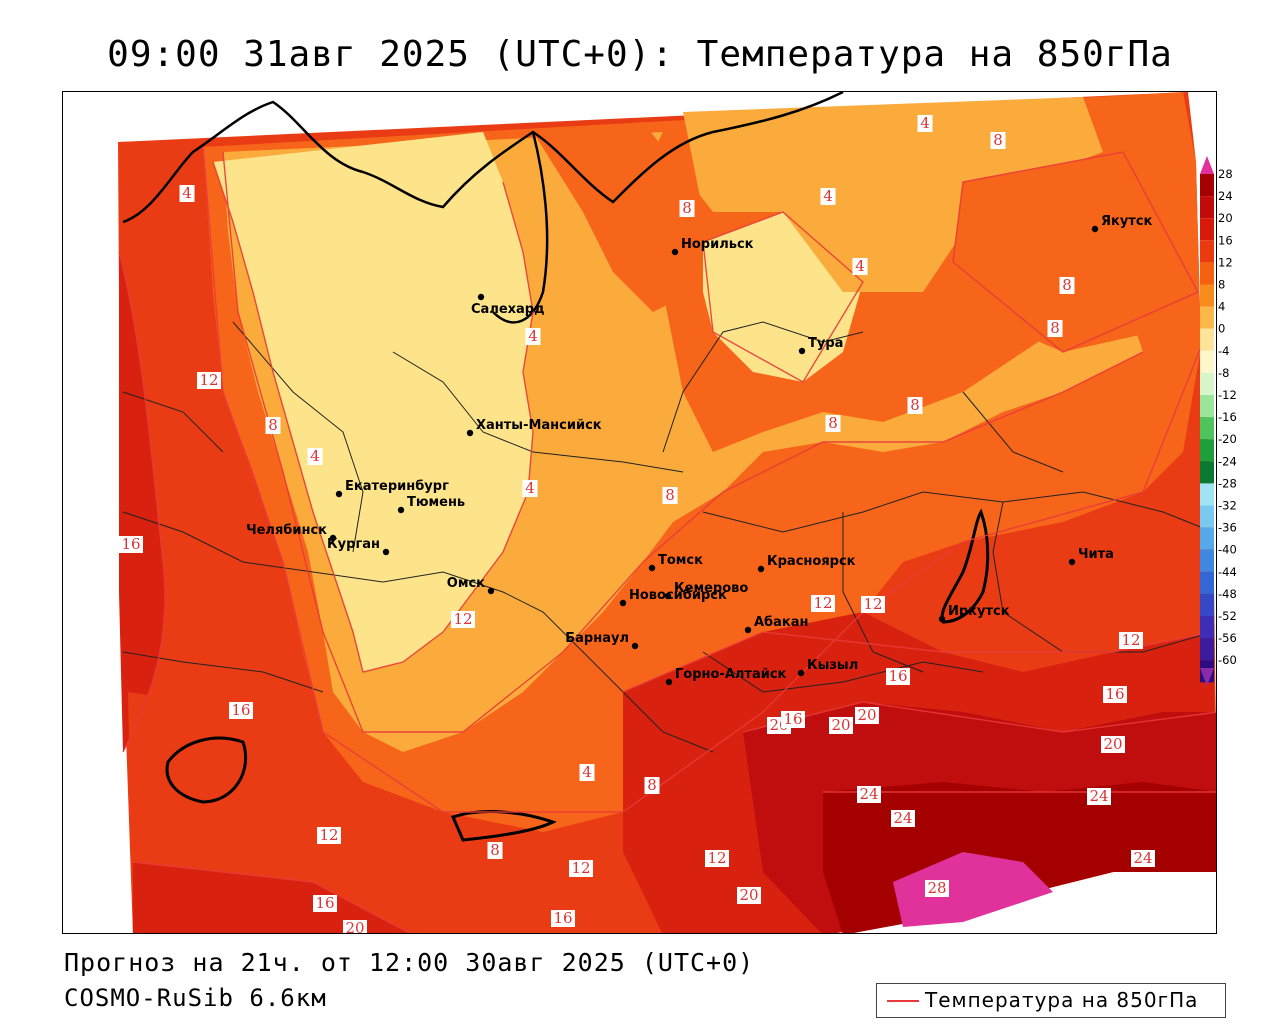 The image size is (1280, 1024). I want to click on city-label: Иркутск, so click(979, 611).